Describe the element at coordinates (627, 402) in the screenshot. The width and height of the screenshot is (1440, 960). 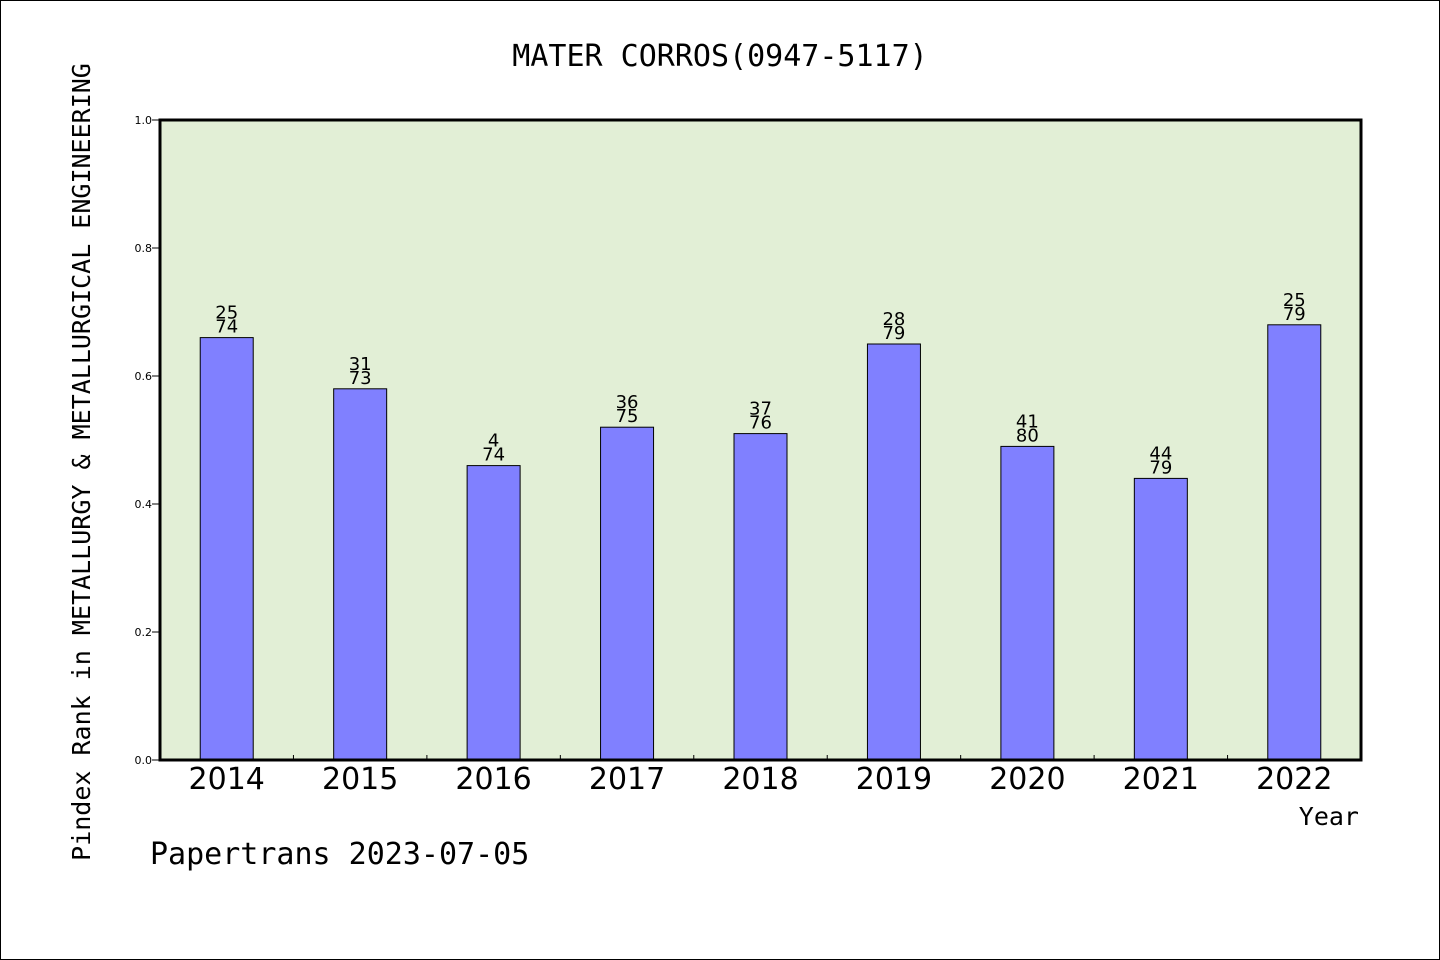
I see `bar-rank-label: 36` at that location.